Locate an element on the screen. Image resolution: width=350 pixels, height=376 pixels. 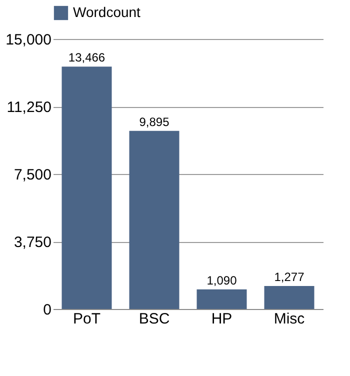
y-tick-label: 11,250 is located at coordinates (29, 107).